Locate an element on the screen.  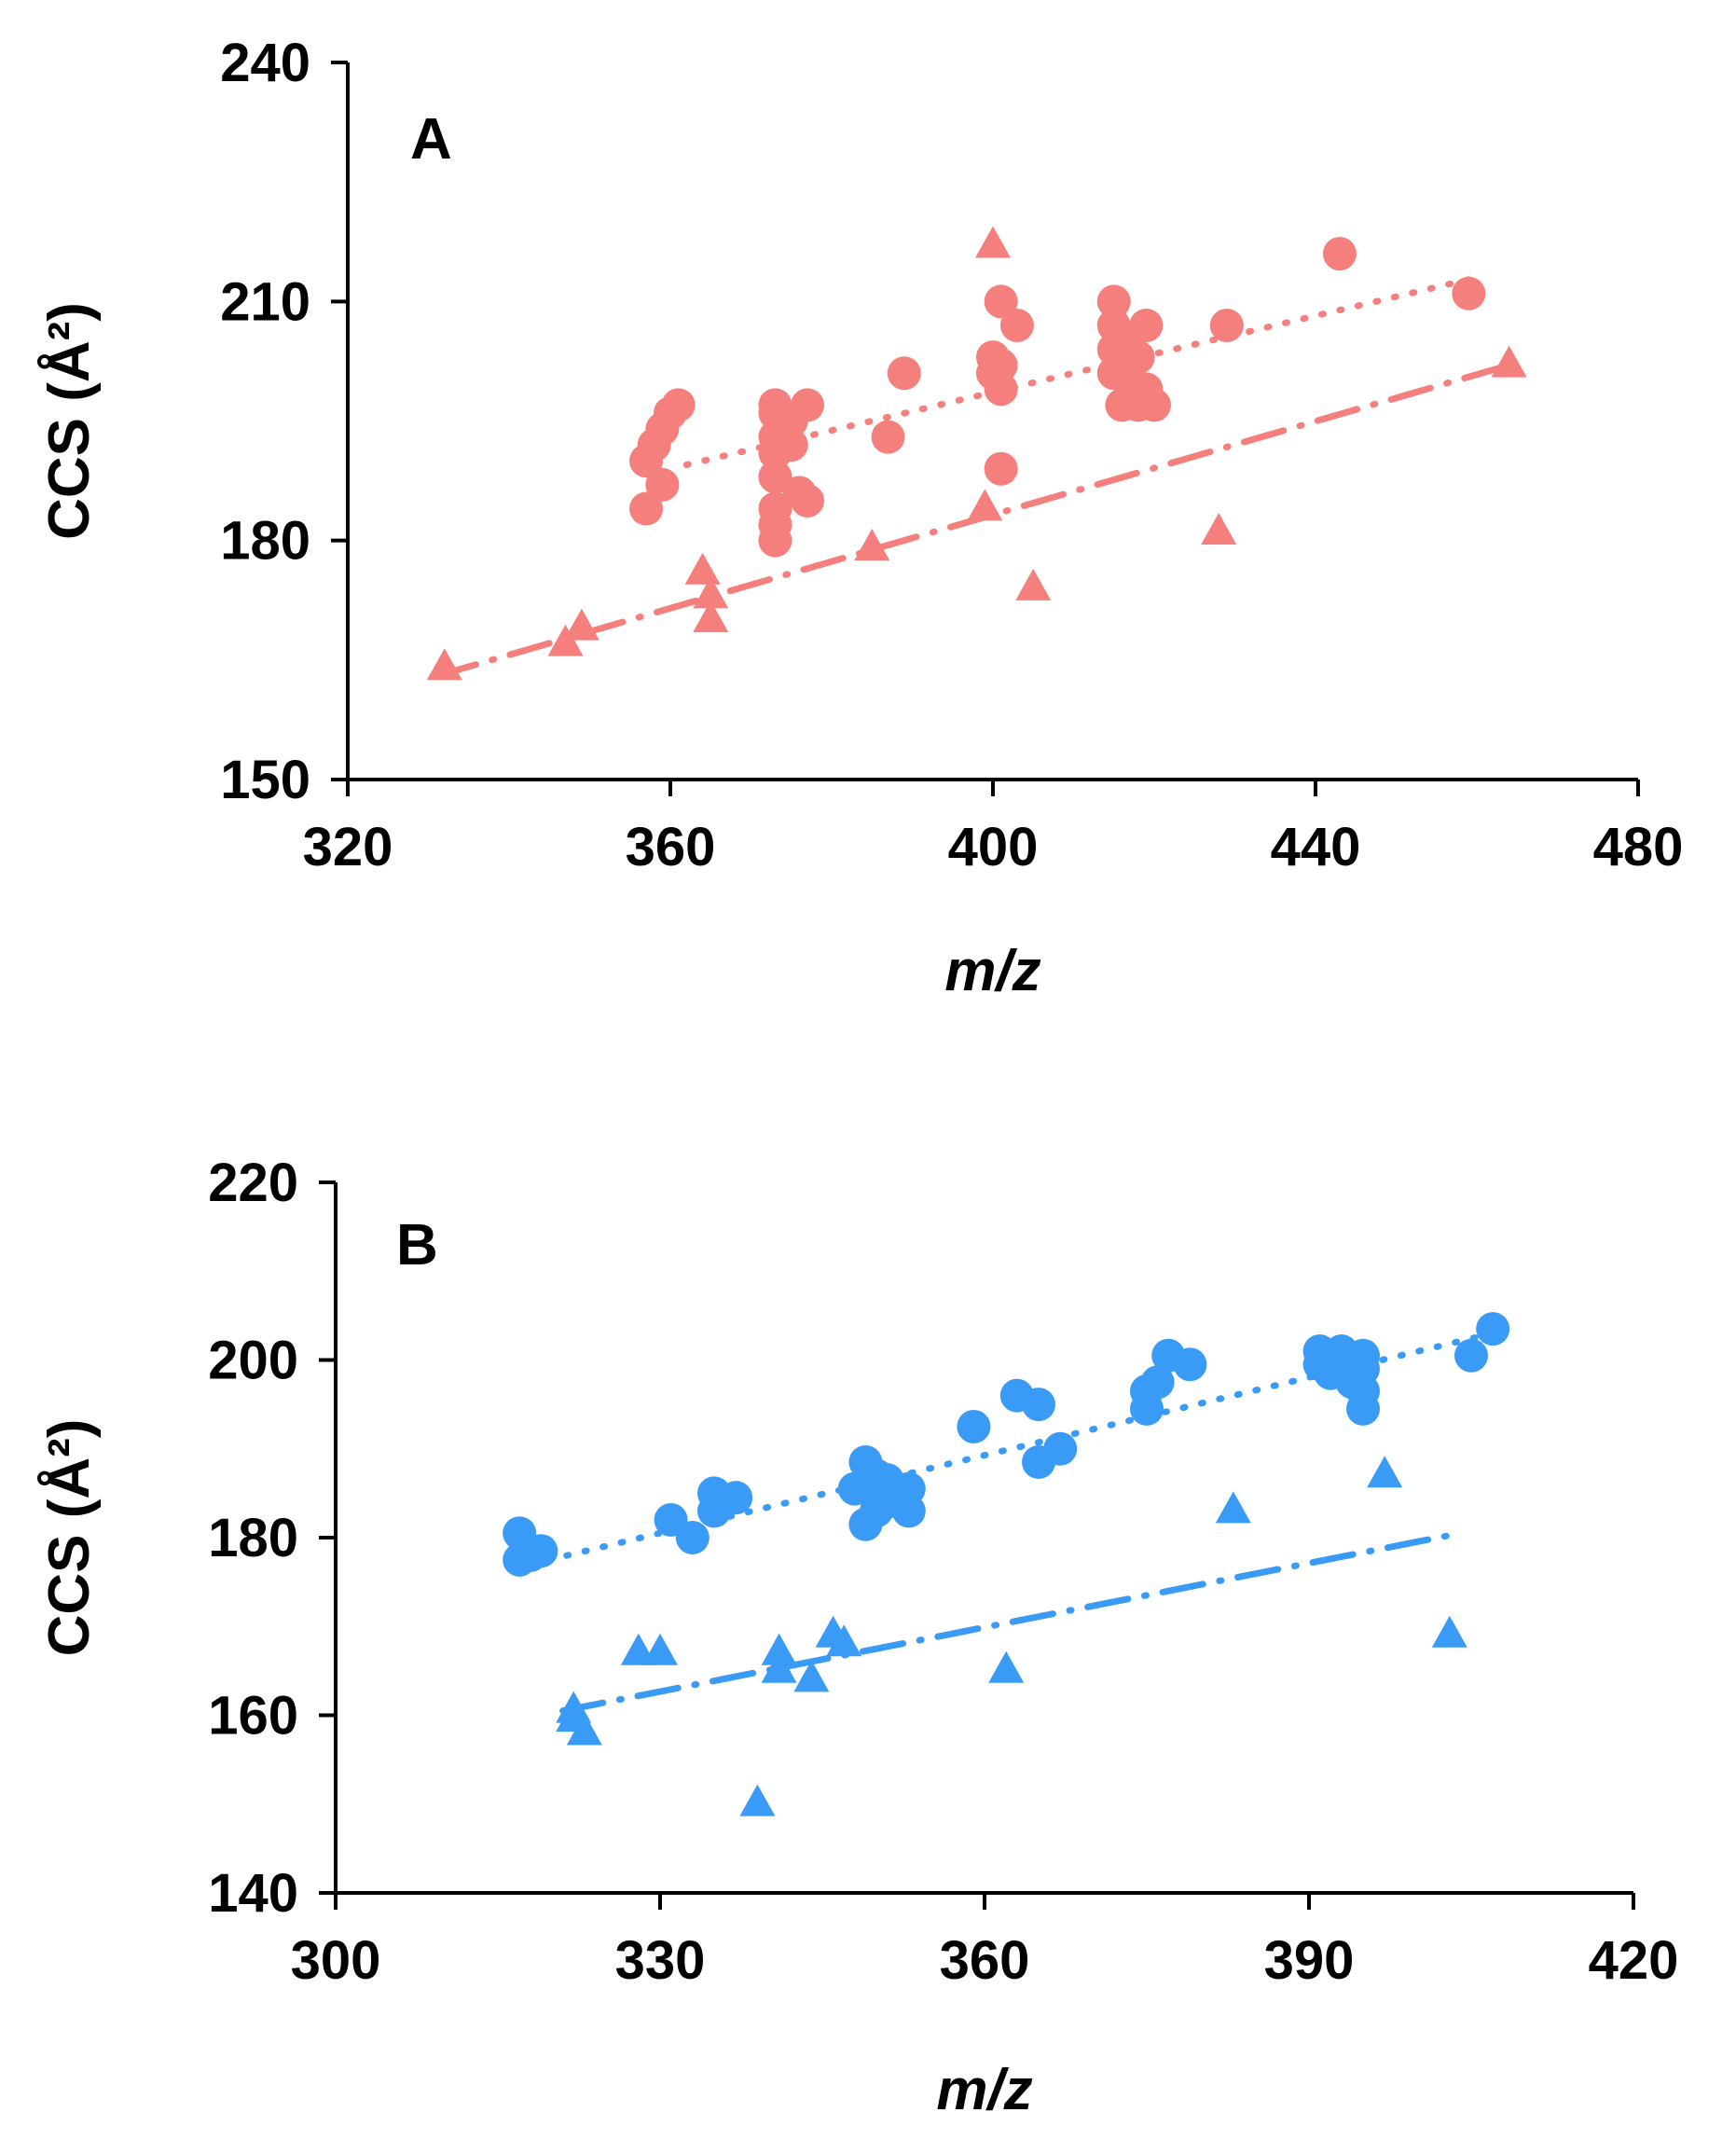
panel-label: B is located at coordinates (417, 1245).